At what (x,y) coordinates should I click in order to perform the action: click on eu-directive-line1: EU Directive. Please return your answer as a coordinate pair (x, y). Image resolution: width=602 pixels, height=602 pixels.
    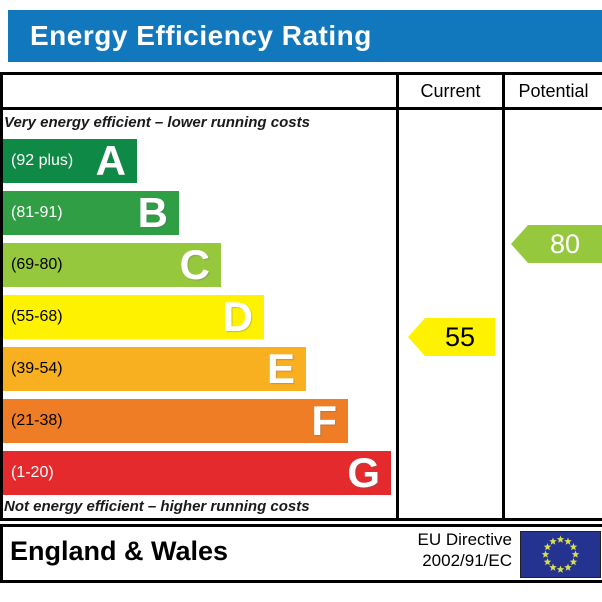
    Looking at the image, I should click on (464, 539).